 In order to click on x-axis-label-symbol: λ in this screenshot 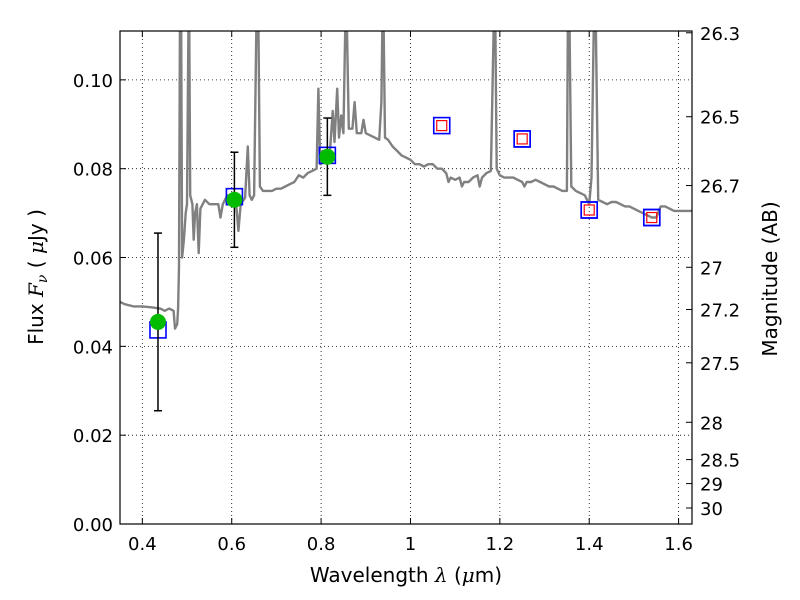, I will do `click(441, 575)`.